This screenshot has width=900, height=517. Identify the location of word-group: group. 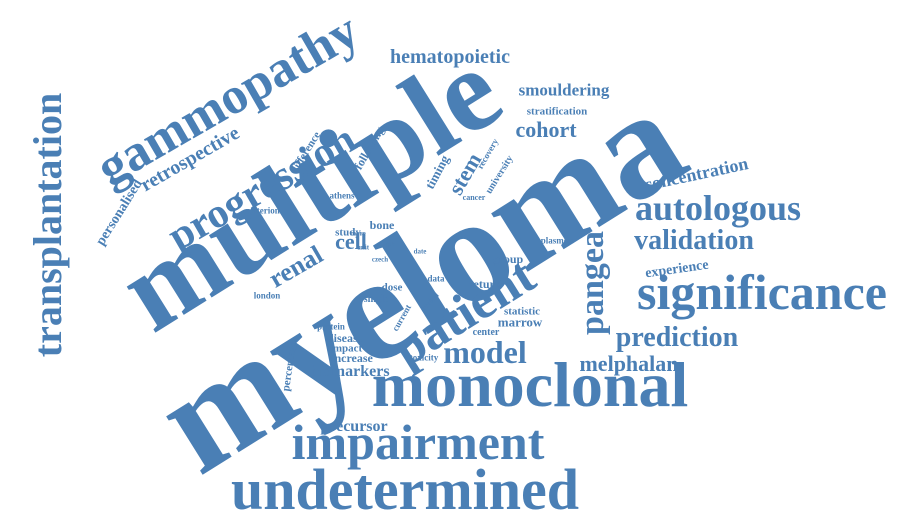
(508, 259).